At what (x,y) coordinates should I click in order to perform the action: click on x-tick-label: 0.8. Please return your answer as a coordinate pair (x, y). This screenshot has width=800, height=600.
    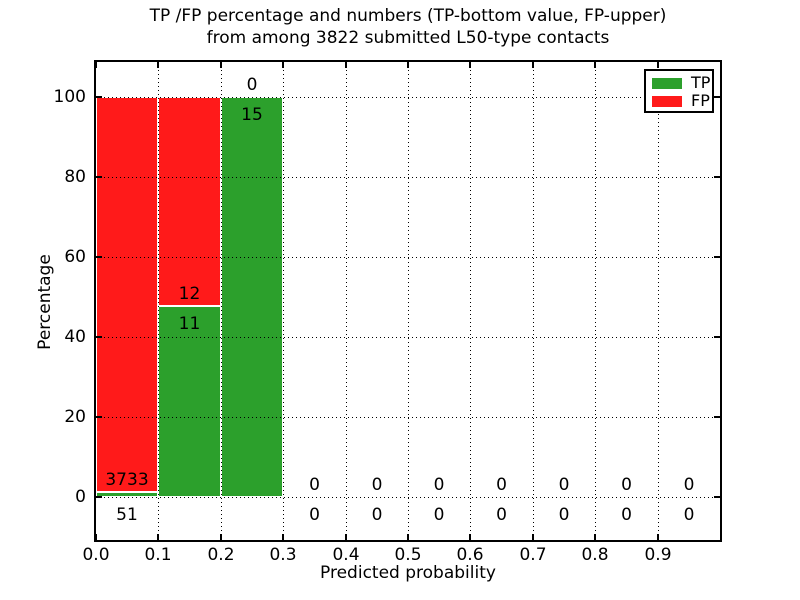
    Looking at the image, I should click on (595, 555).